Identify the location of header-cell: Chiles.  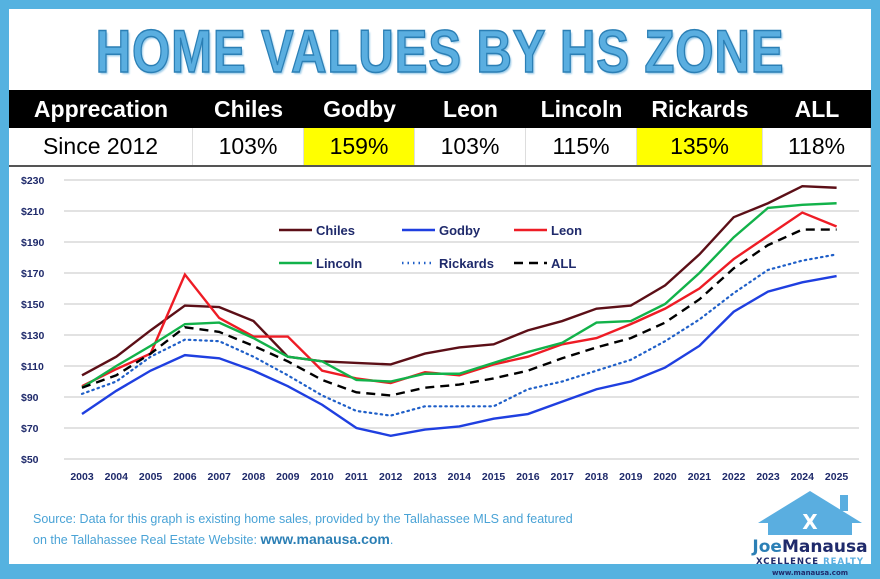
(248, 108).